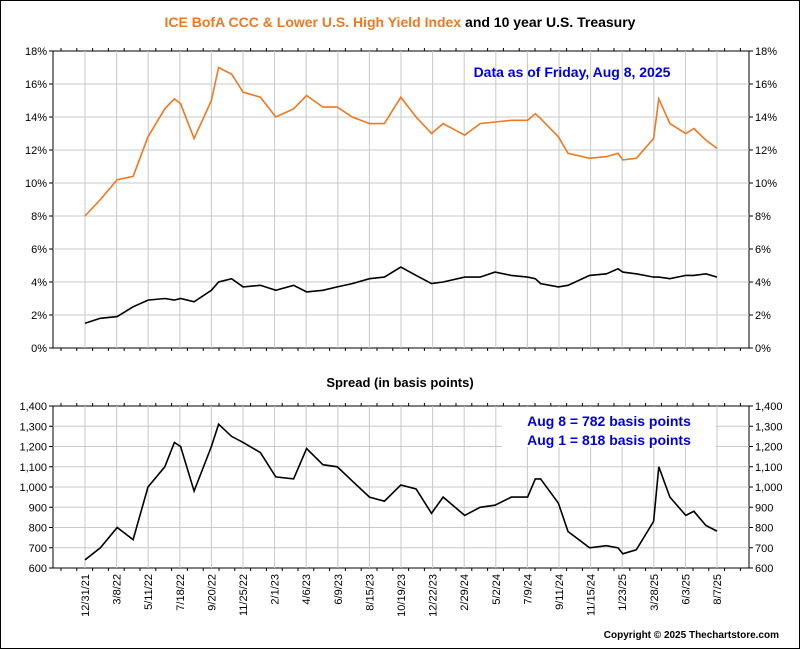  Describe the element at coordinates (39, 349) in the screenshot. I see `top-ytick-left: 0%` at that location.